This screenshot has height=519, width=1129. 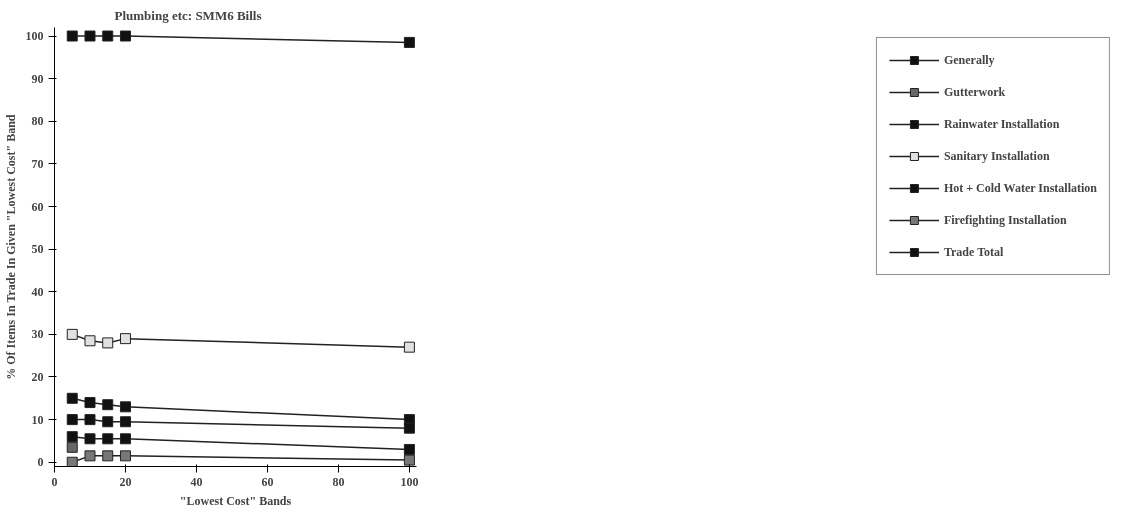 What do you see at coordinates (37, 78) in the screenshot?
I see `y-tick-label: 90` at bounding box center [37, 78].